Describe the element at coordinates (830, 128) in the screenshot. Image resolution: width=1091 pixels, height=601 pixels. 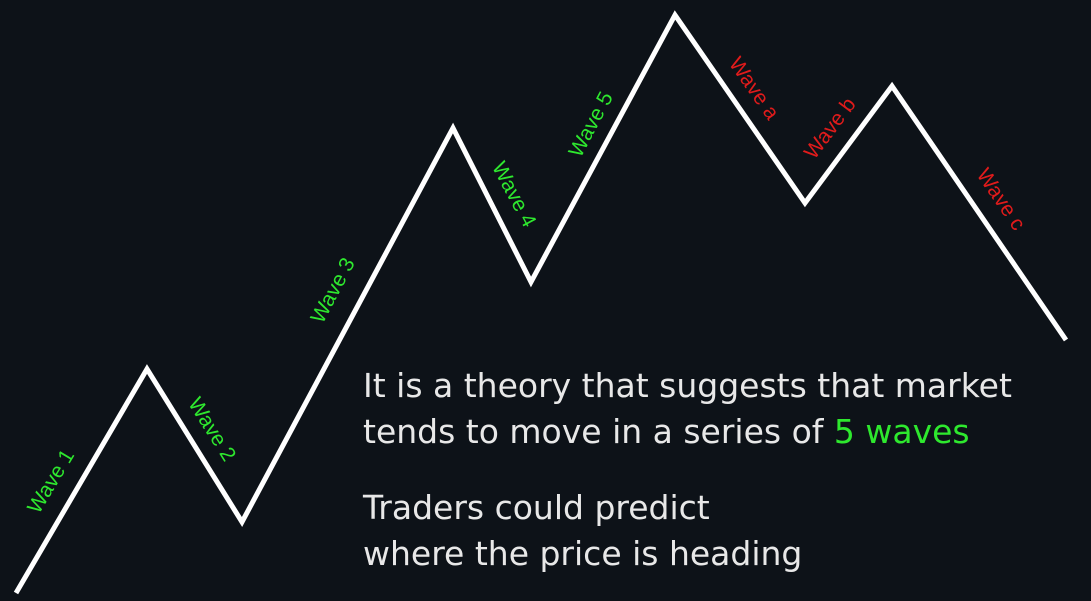
I see `wave-b-label: Wave b` at that location.